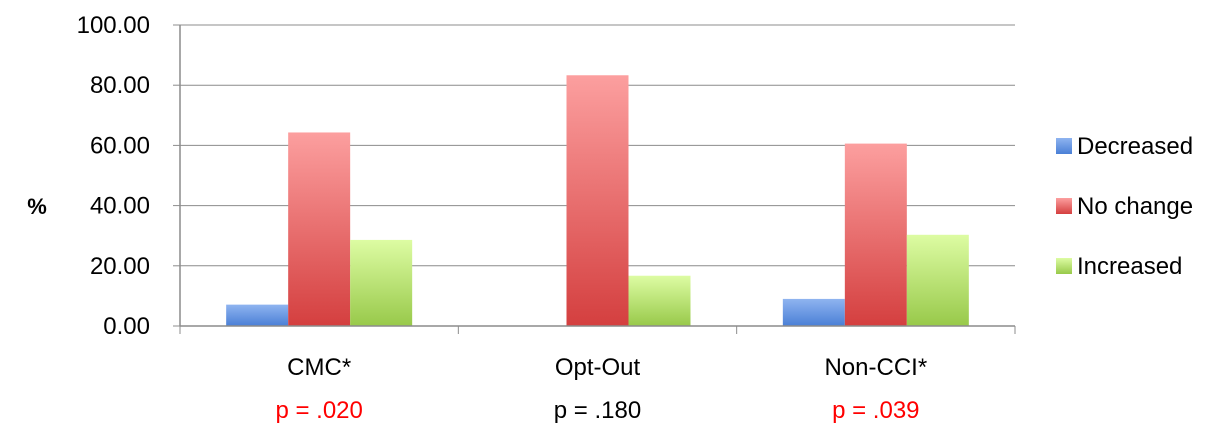 This screenshot has width=1226, height=430. Describe the element at coordinates (120, 206) in the screenshot. I see `y-tick-label: 40.00` at that location.